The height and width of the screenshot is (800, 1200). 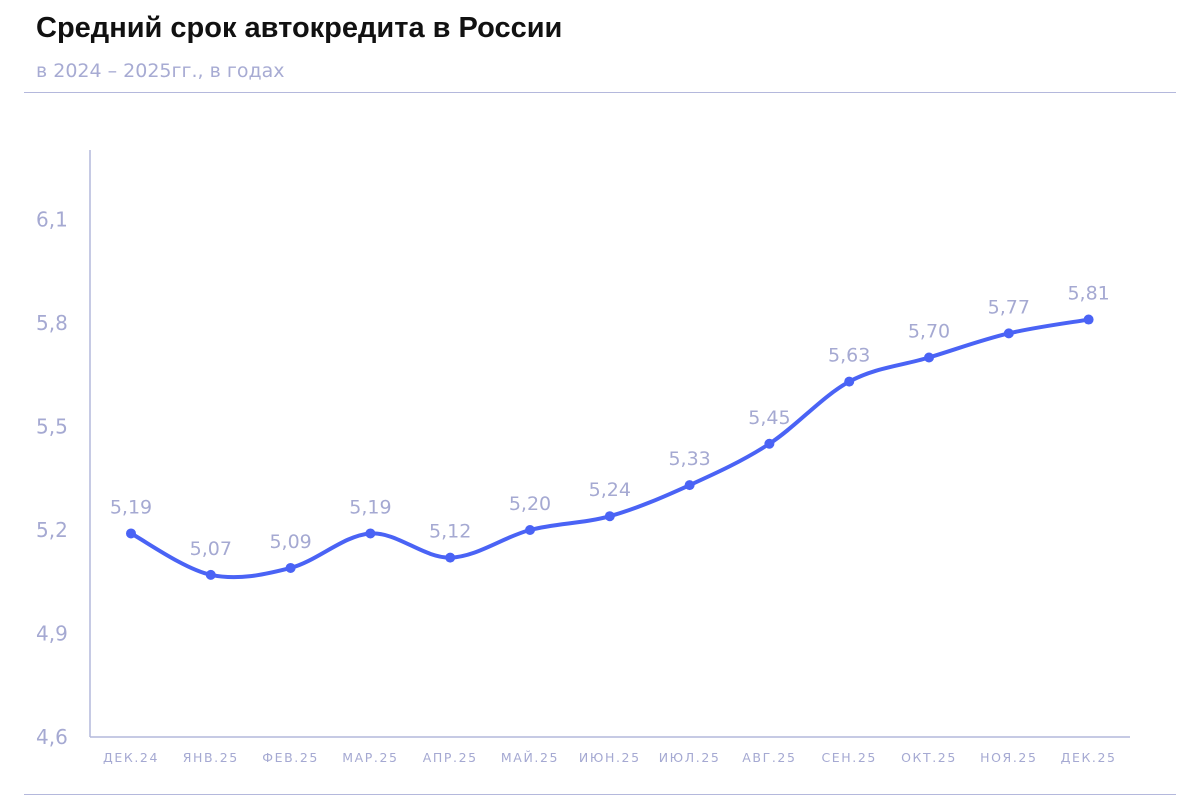 What do you see at coordinates (600, 794) in the screenshot?
I see `footer-divider` at bounding box center [600, 794].